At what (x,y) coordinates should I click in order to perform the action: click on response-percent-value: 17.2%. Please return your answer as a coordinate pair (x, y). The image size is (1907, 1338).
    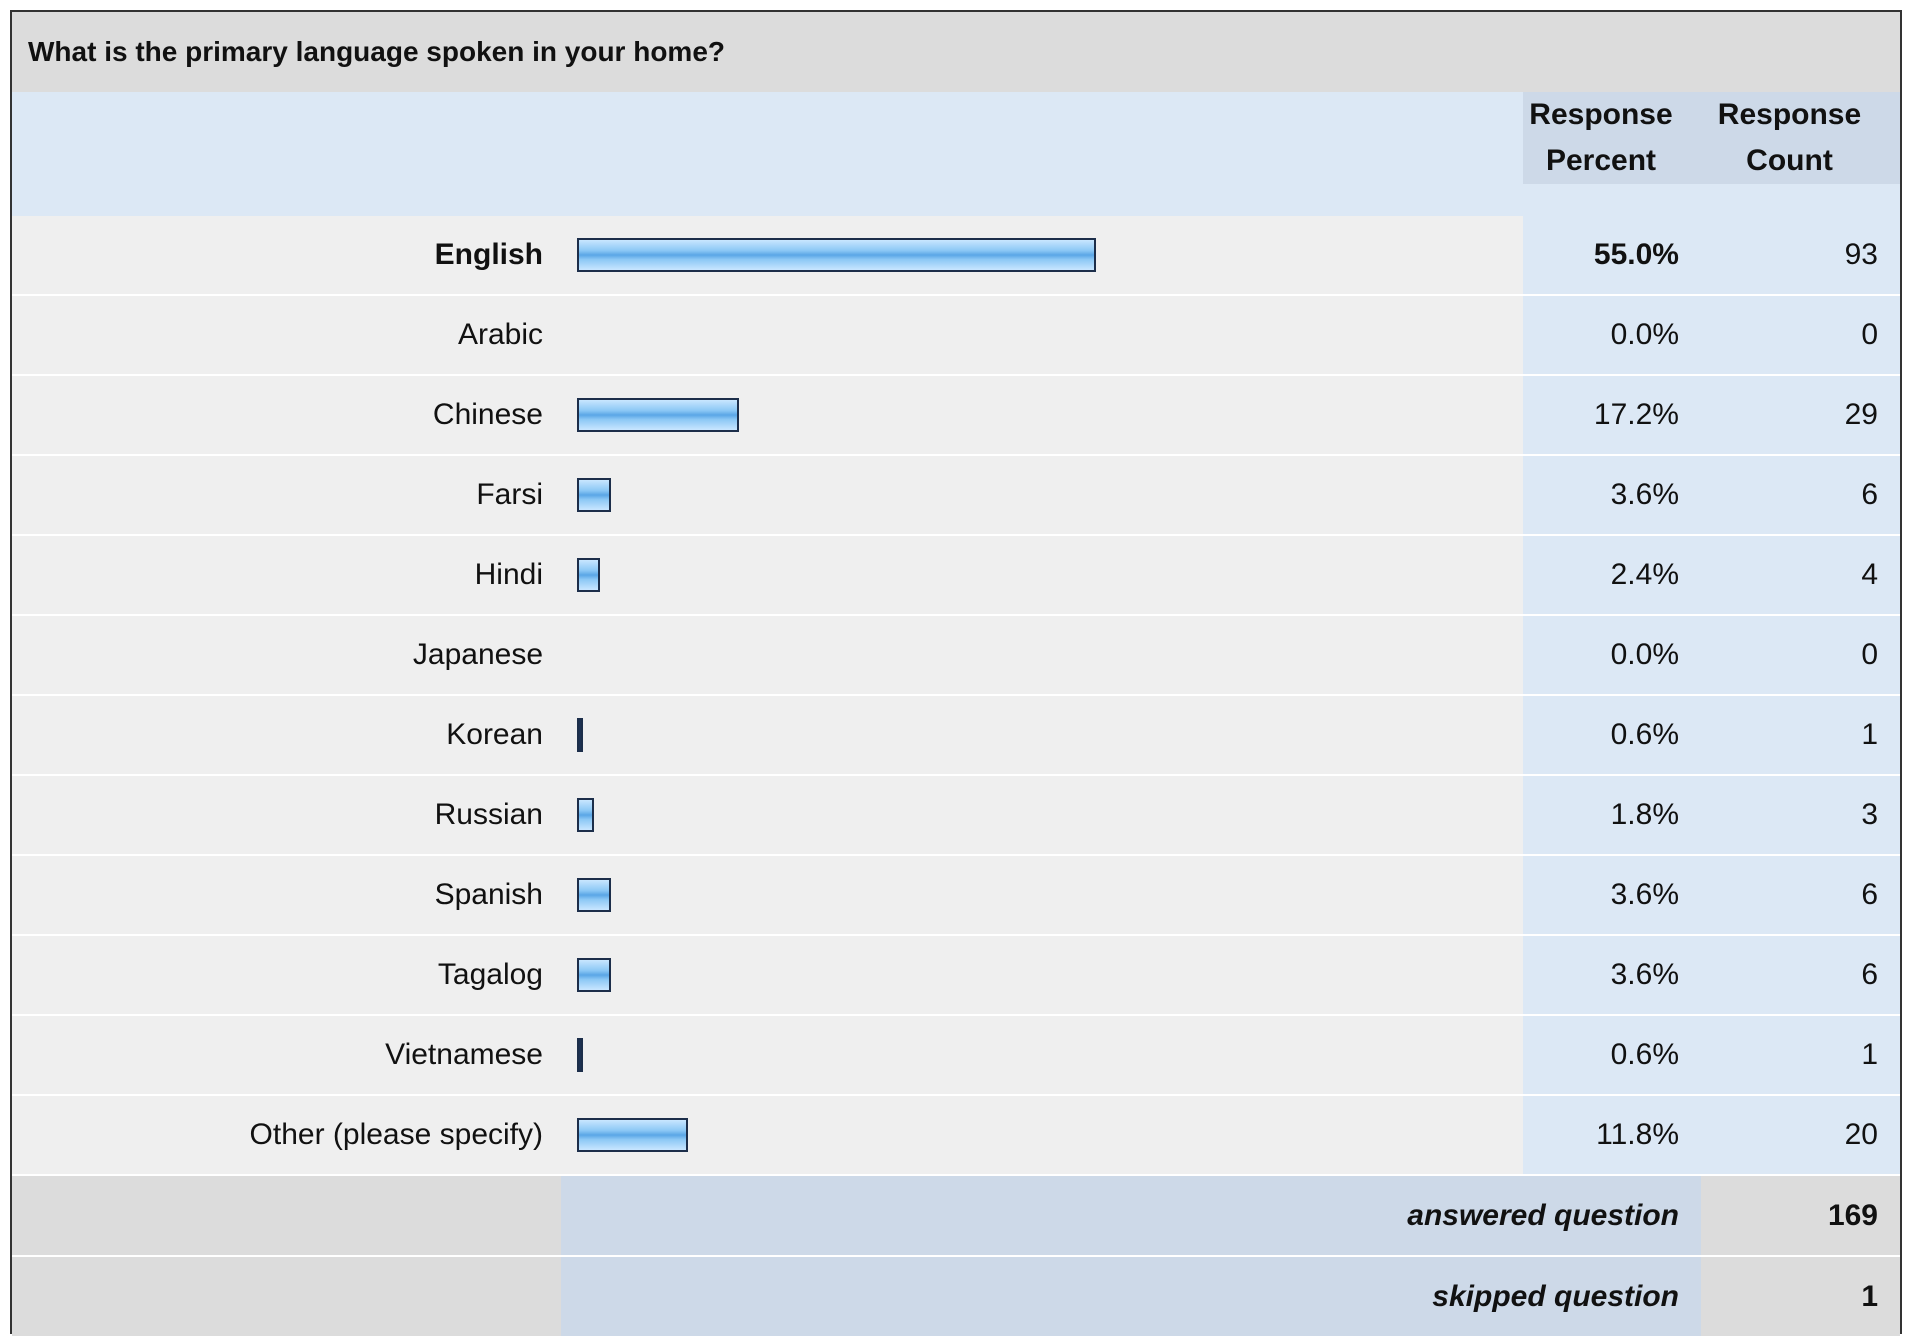
    Looking at the image, I should click on (1612, 415).